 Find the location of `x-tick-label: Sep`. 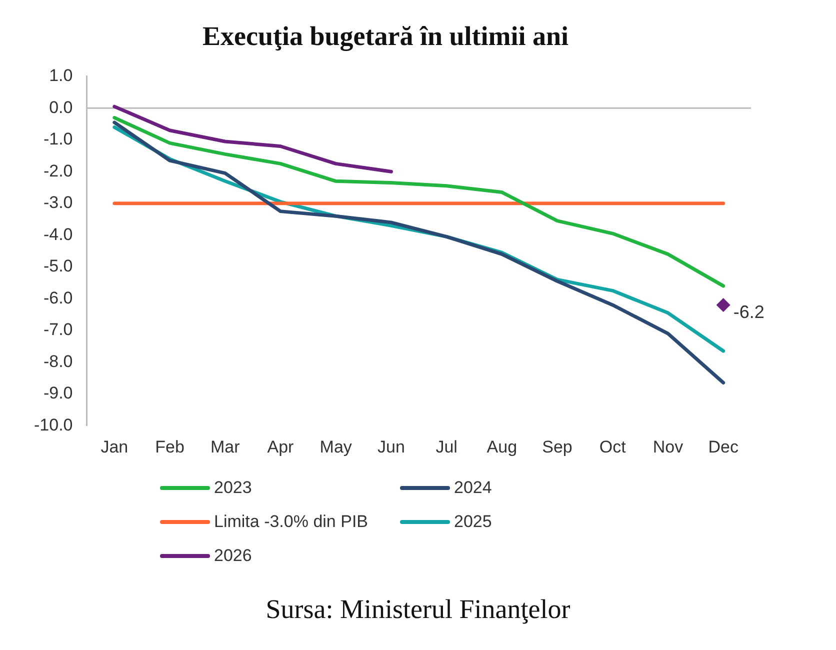

x-tick-label: Sep is located at coordinates (557, 446).